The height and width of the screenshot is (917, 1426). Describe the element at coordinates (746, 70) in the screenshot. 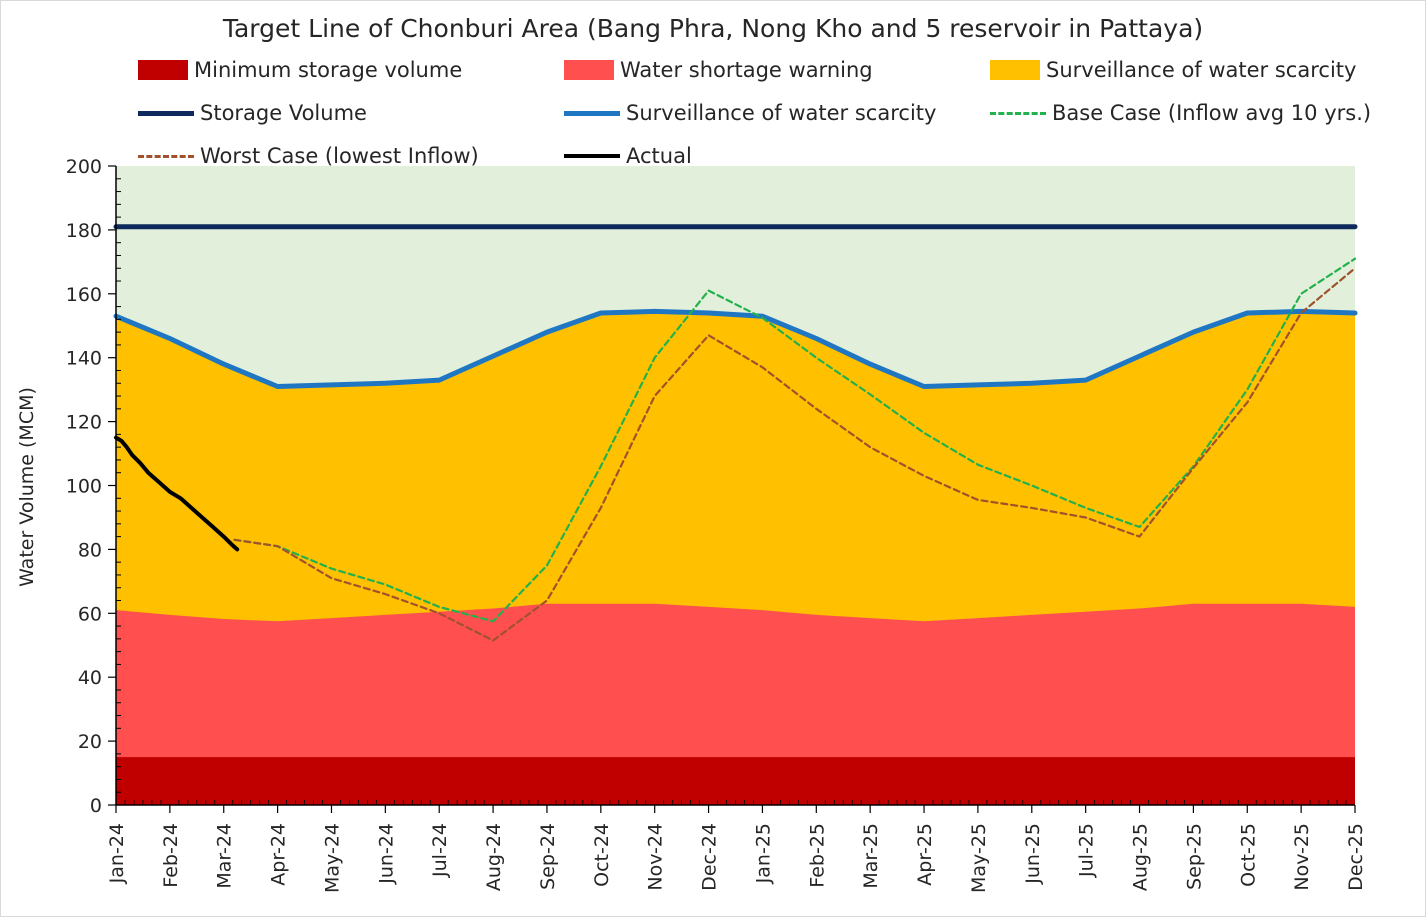

I see `legend-label-water-shortage: Water shortage warning` at that location.